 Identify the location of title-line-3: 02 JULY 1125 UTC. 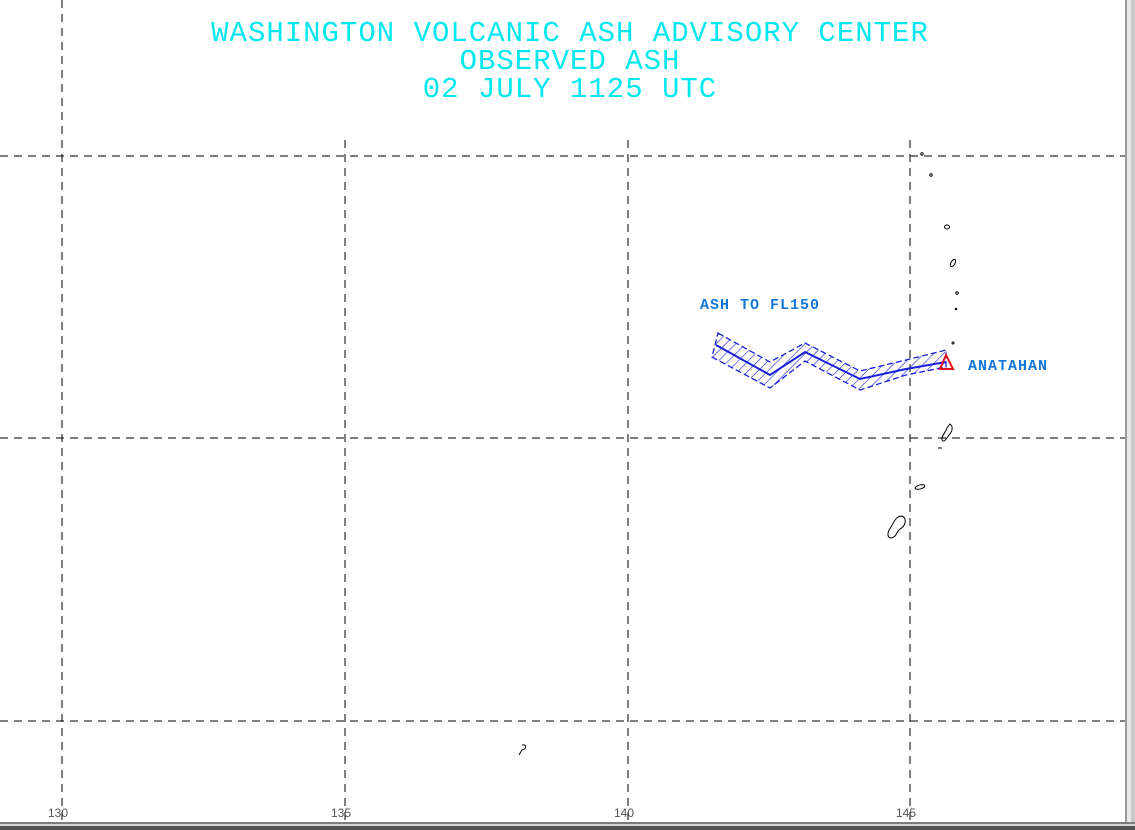
(570, 89).